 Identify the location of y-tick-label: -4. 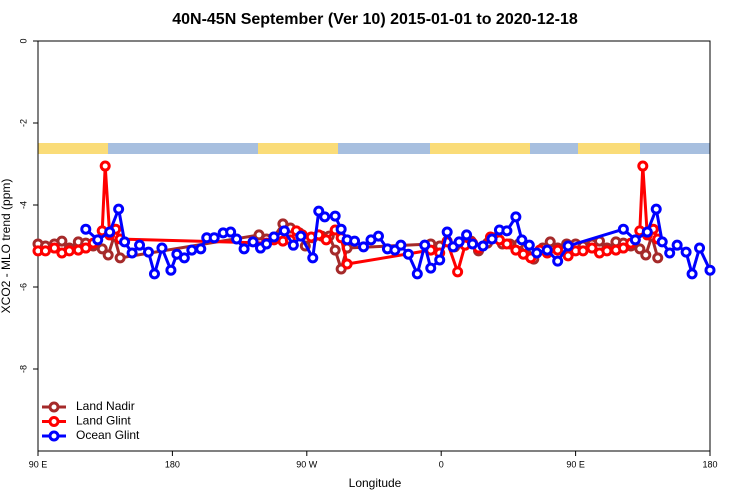
(23, 205).